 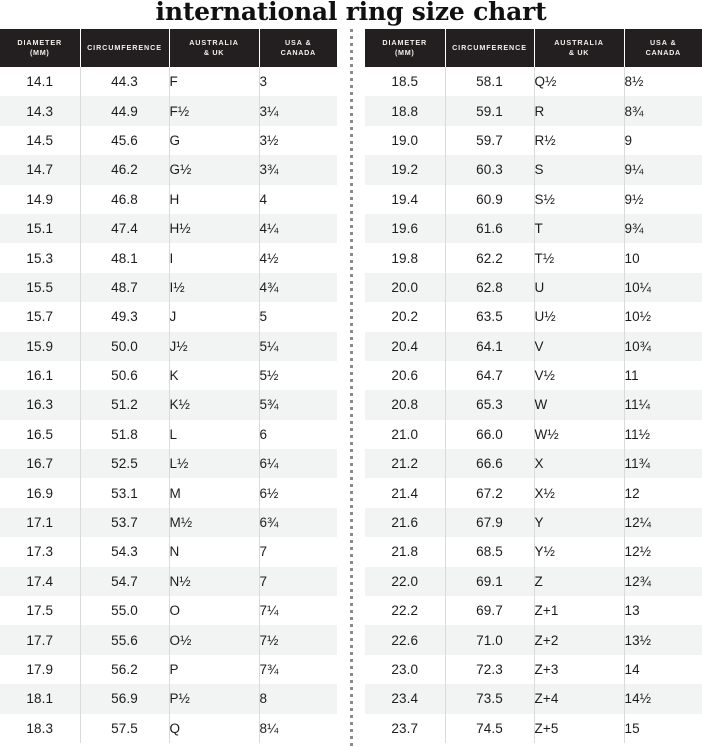 I want to click on column-header-australia-uk: AUSTRALIA & UK, so click(x=214, y=48).